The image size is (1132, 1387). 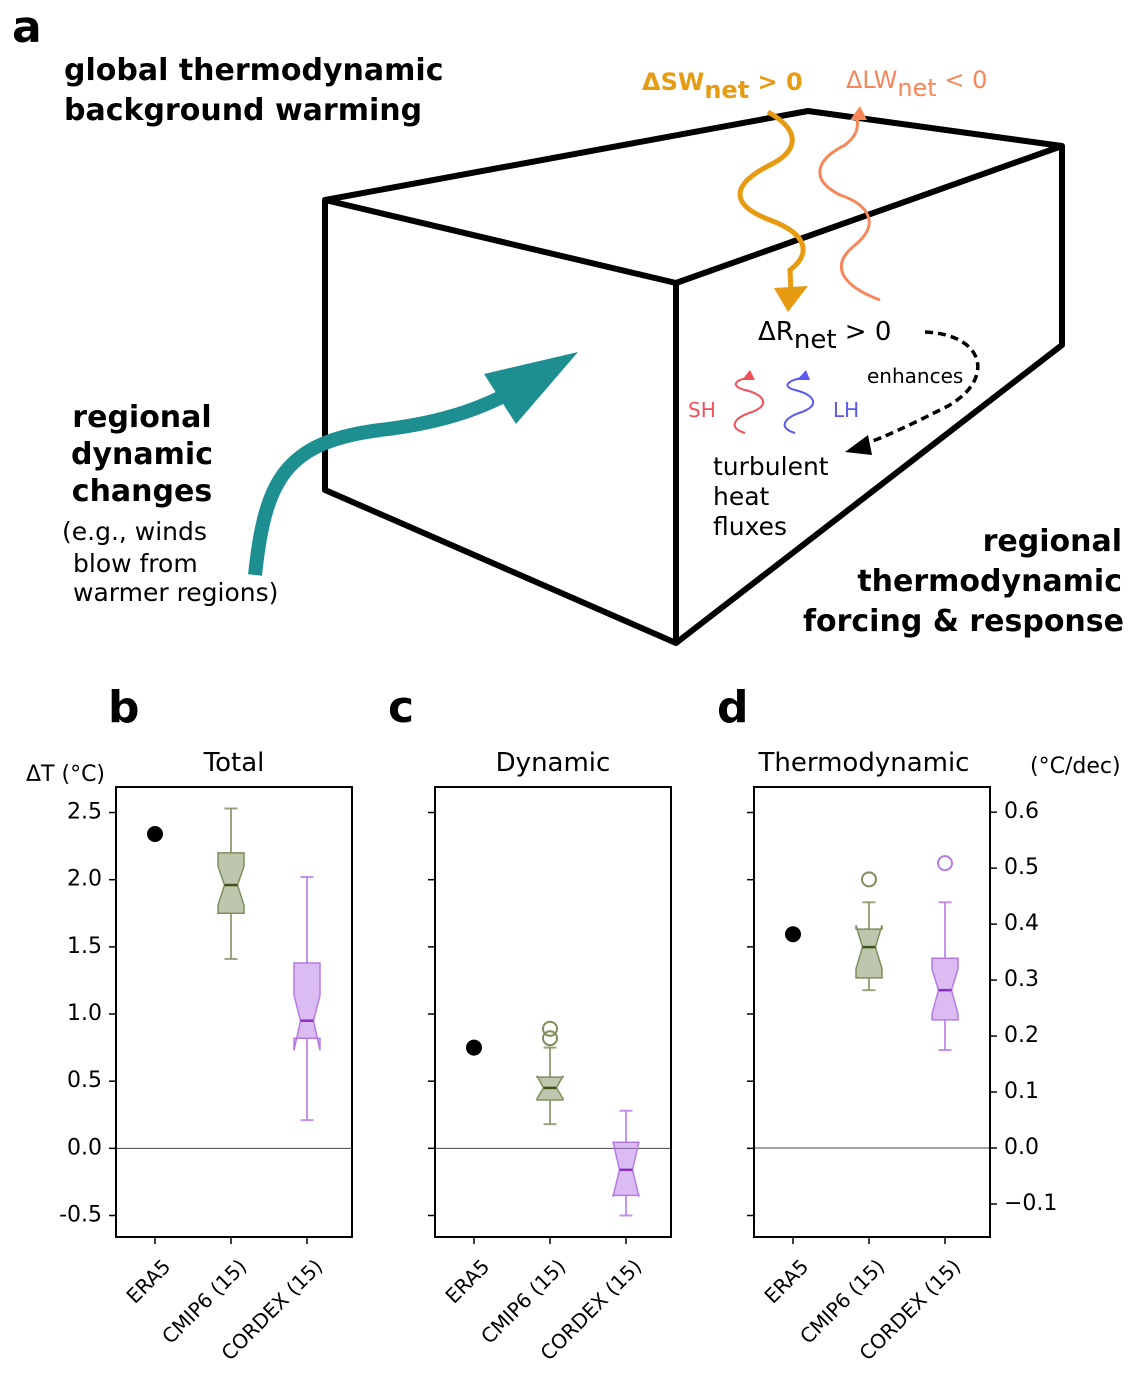 What do you see at coordinates (1021, 1091) in the screenshot?
I see `y2-tick-label: 0.1` at bounding box center [1021, 1091].